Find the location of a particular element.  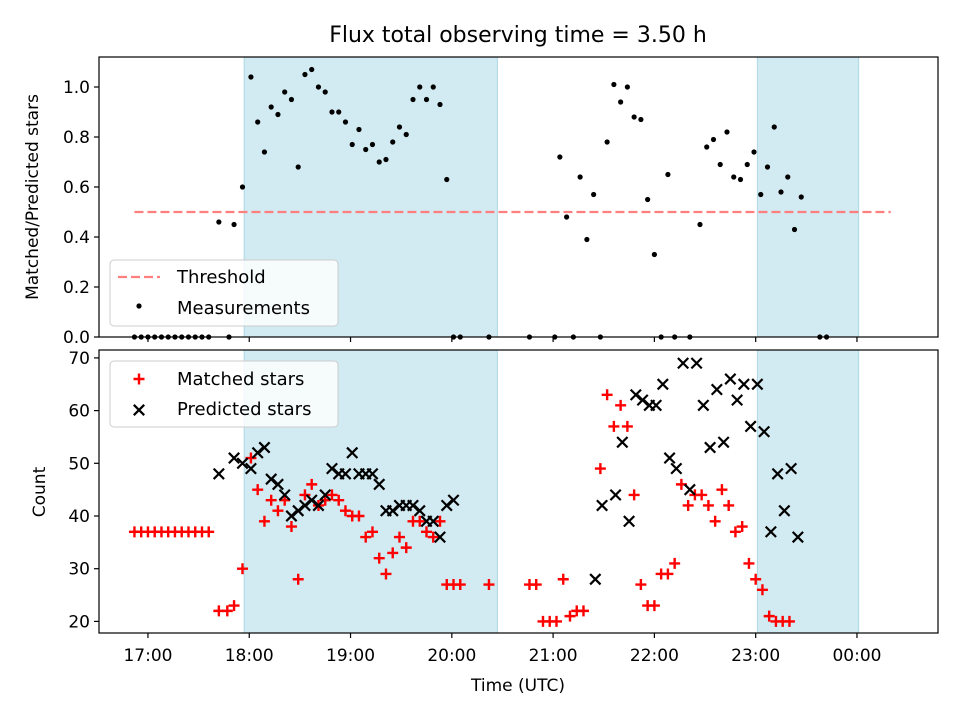

legend-threshold-label: Threshold is located at coordinates (221, 277).